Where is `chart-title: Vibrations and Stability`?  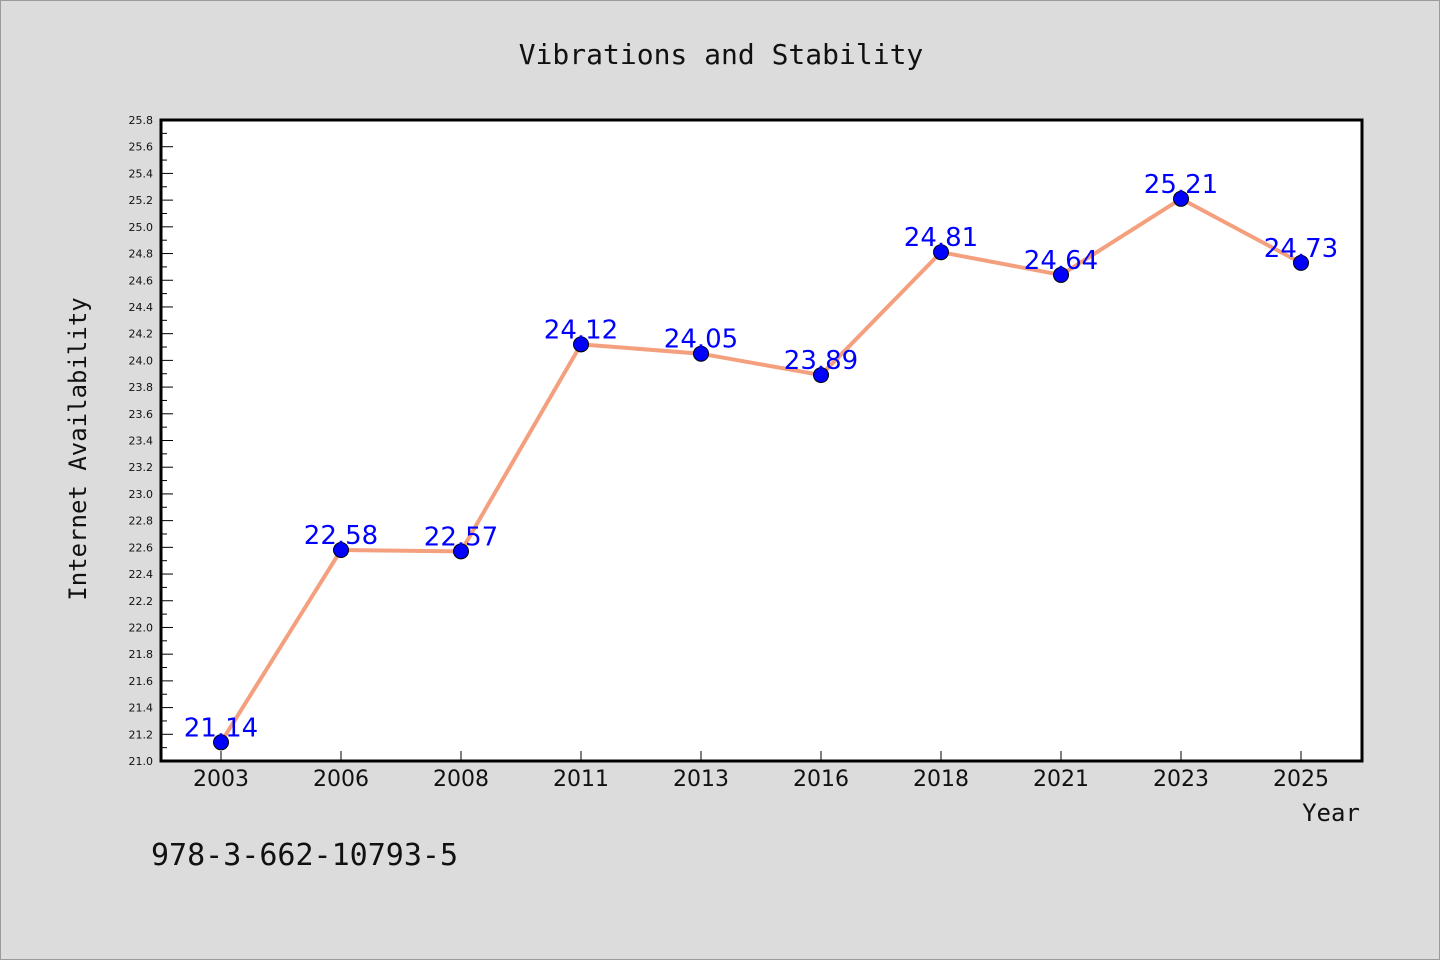 chart-title: Vibrations and Stability is located at coordinates (721, 54).